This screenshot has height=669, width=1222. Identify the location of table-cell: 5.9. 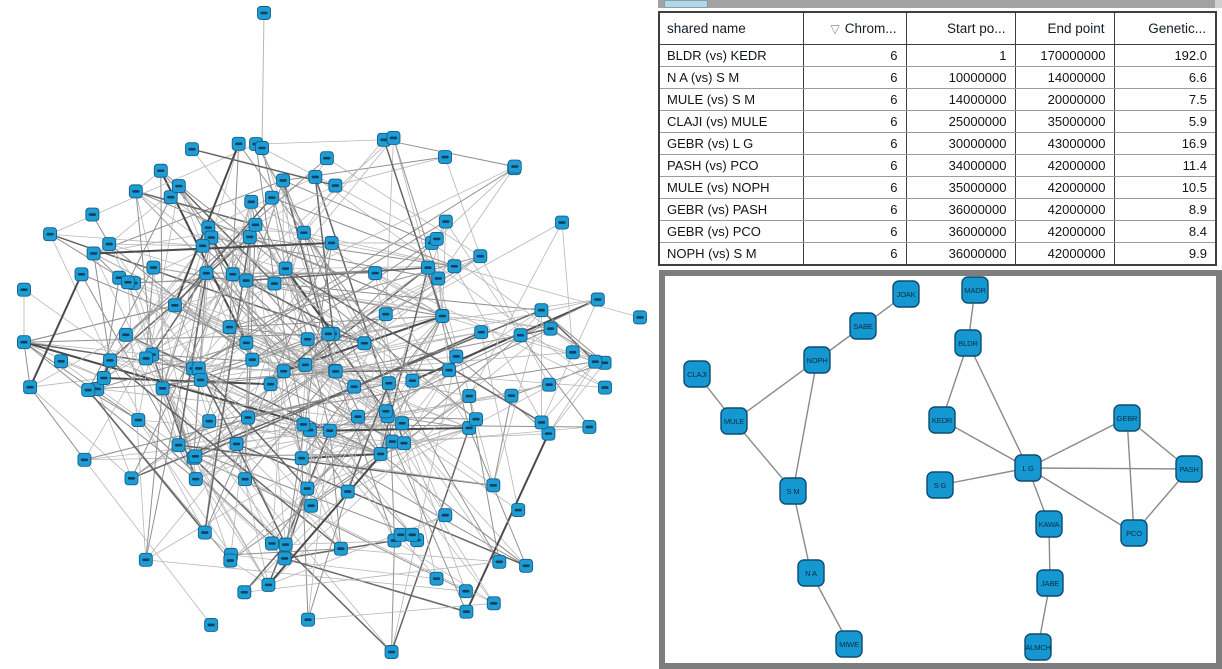
(1164, 121).